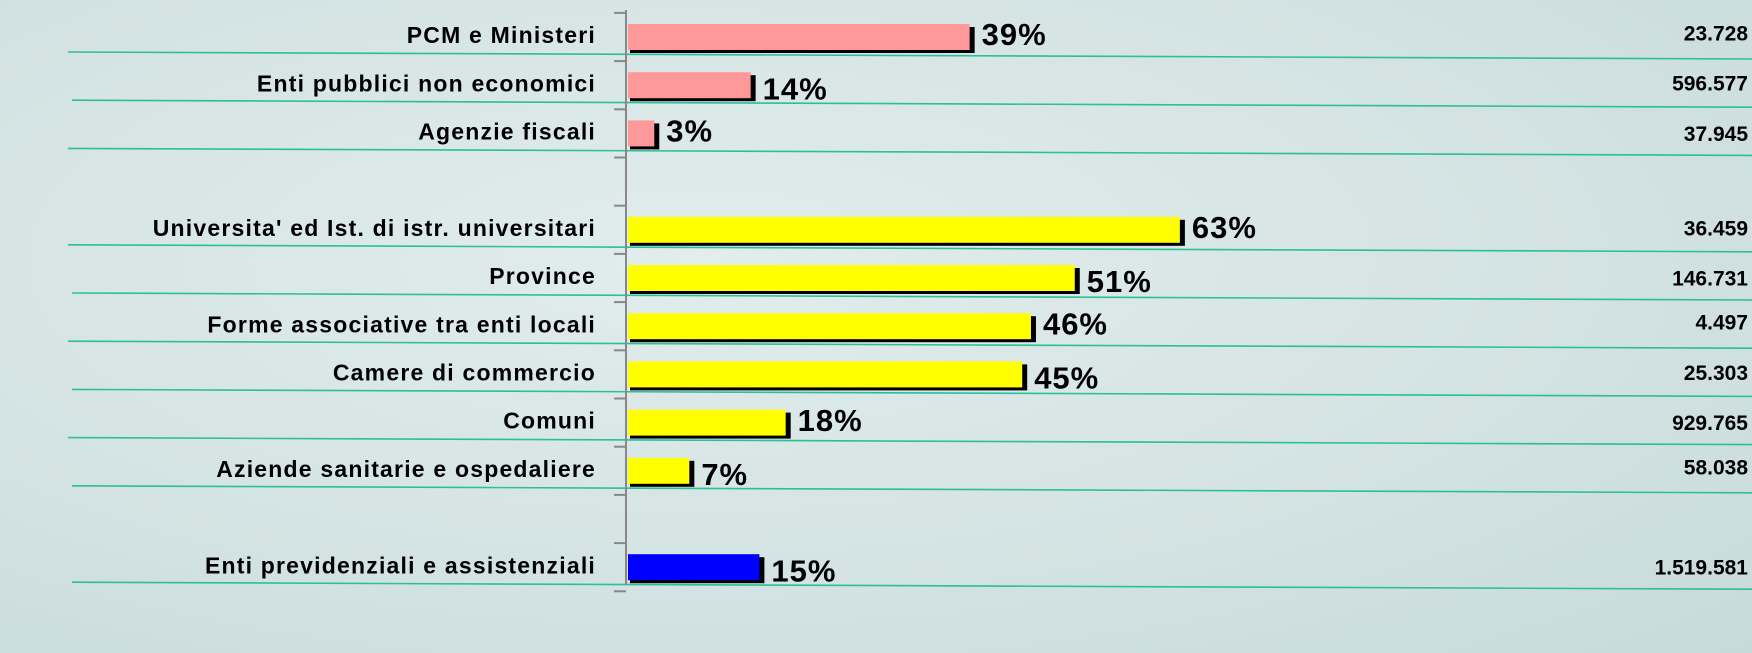 This screenshot has width=1752, height=653. Describe the element at coordinates (1710, 84) in the screenshot. I see `total-label: 596.577` at that location.